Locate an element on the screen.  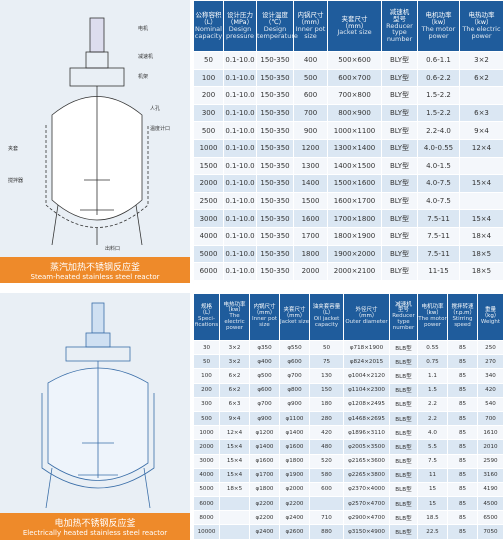
table-cell: 2590 is located at coordinates (490, 461).